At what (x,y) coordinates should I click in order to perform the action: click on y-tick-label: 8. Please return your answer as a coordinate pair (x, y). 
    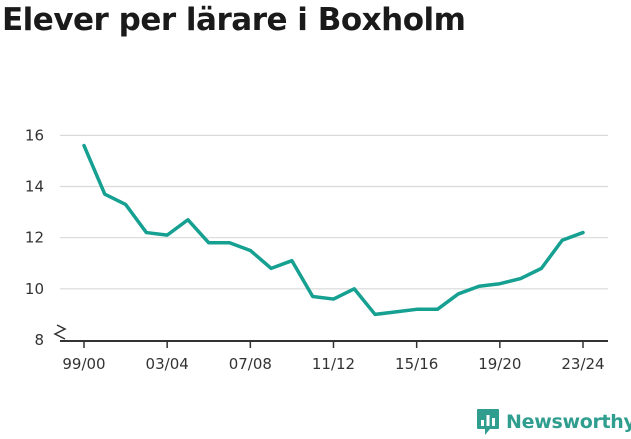
    Looking at the image, I should click on (39, 340).